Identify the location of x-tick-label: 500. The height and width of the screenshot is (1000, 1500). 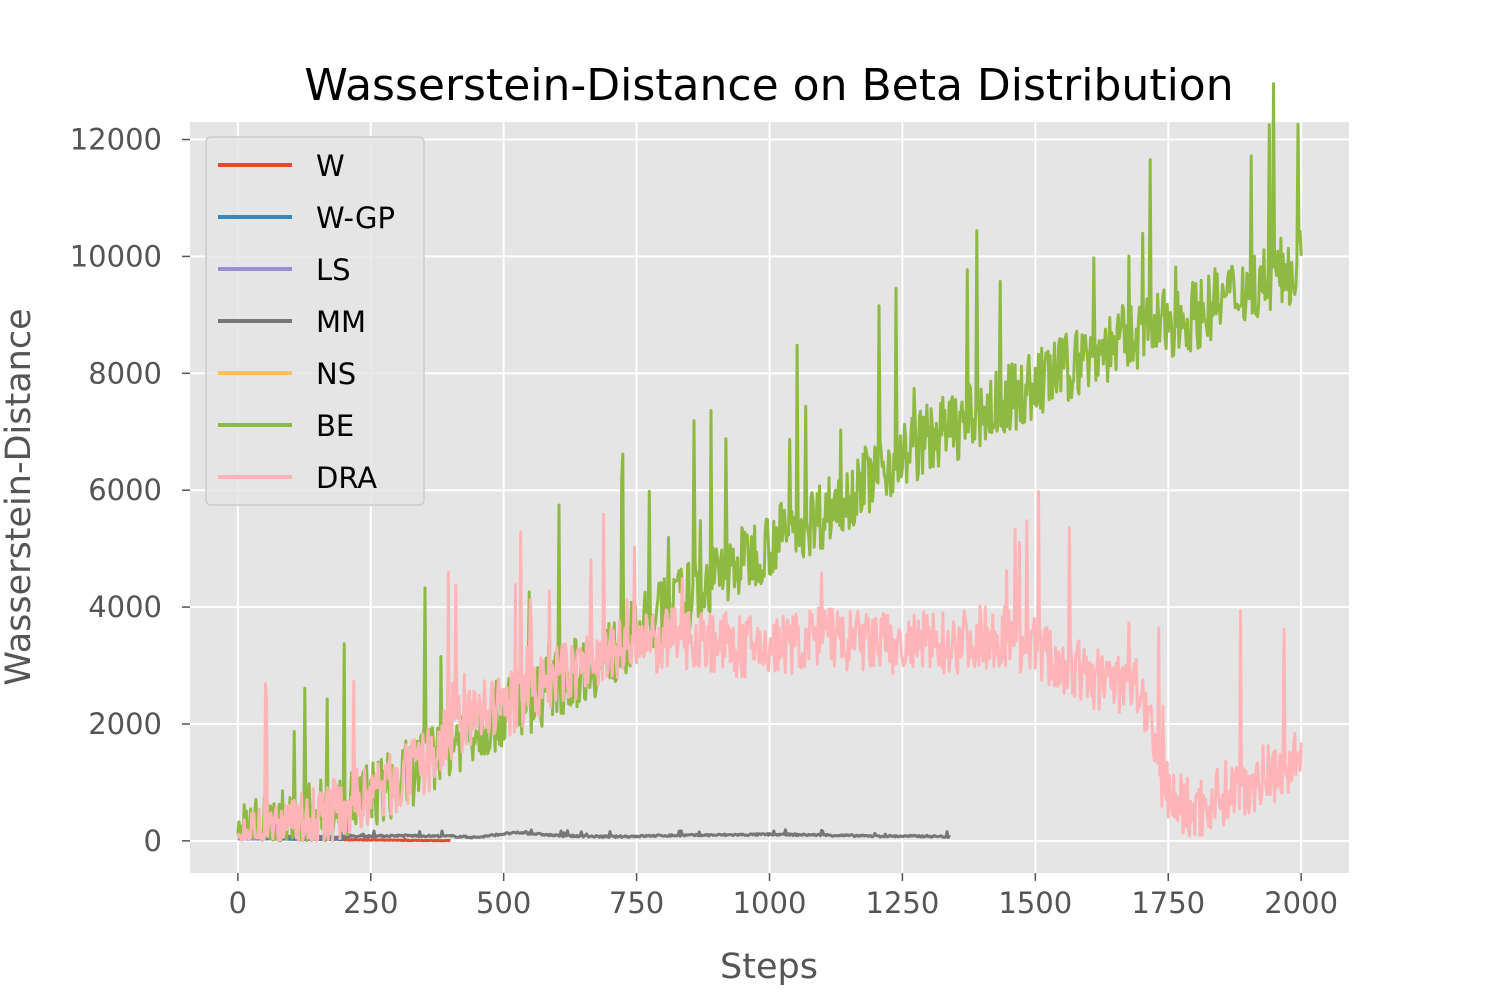
(503, 903).